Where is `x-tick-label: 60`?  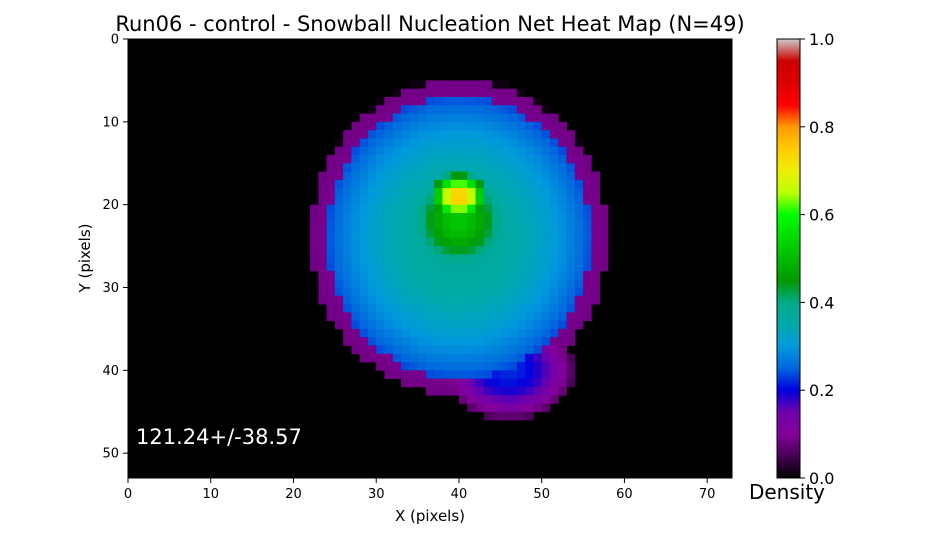
x-tick-label: 60 is located at coordinates (624, 494).